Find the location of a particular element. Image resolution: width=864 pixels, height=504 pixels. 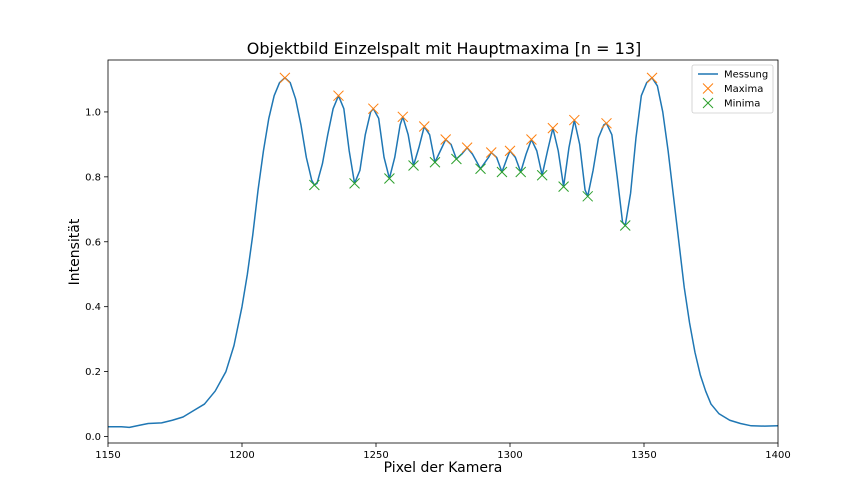

maxima-point-6-stroke-b is located at coordinates (467, 147).